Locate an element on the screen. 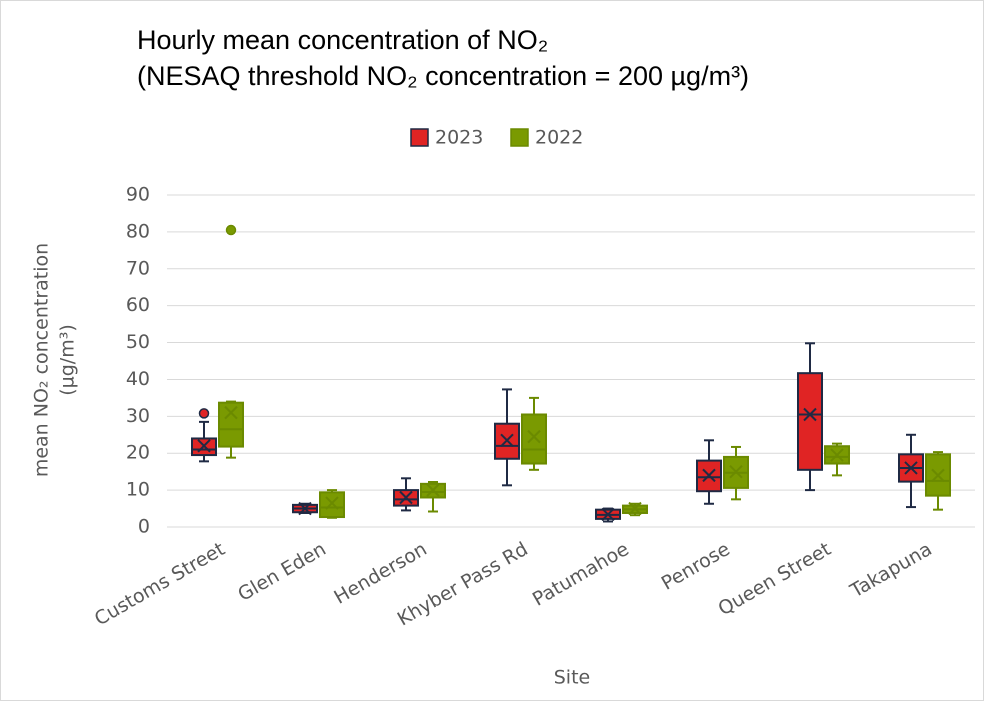  legend-label: 2023 is located at coordinates (459, 138).